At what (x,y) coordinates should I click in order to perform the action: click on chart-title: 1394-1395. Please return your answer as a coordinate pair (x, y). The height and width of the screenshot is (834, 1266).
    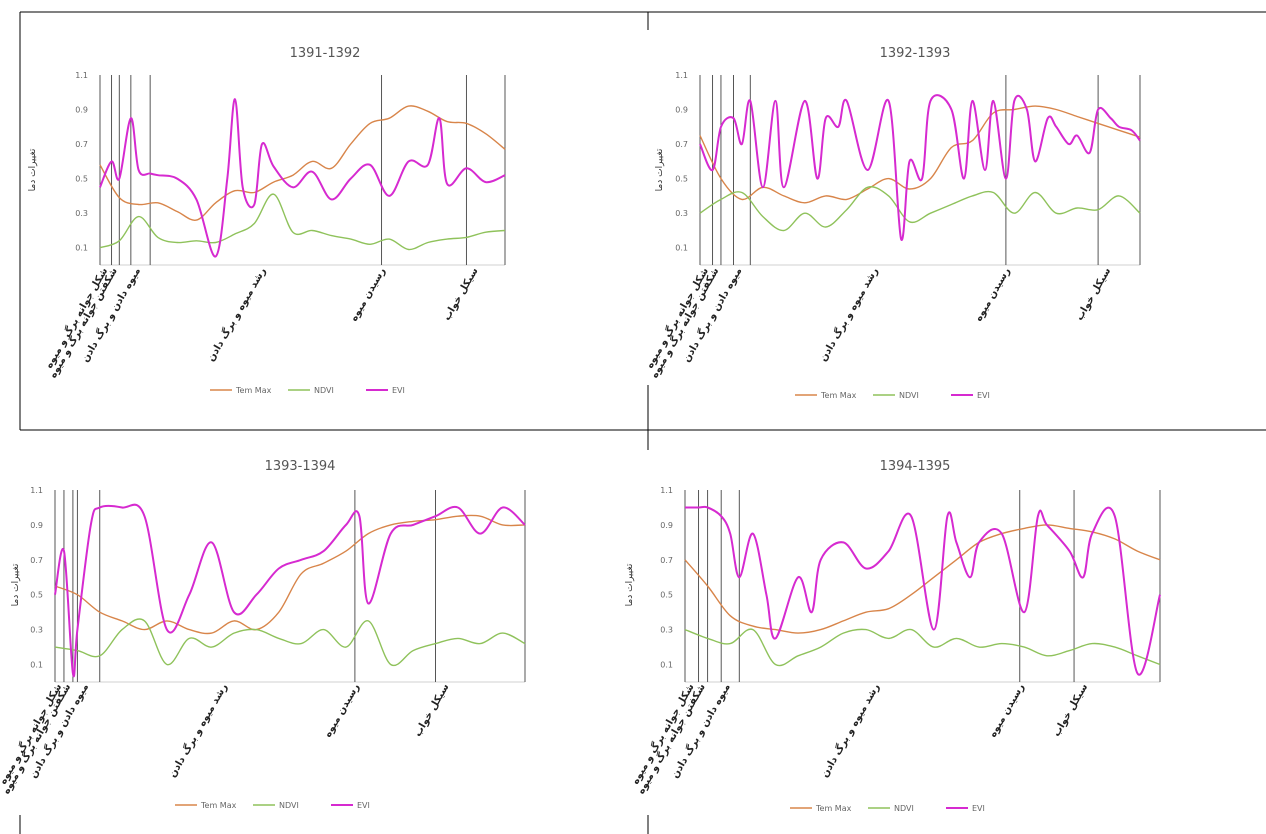
    Looking at the image, I should click on (915, 466).